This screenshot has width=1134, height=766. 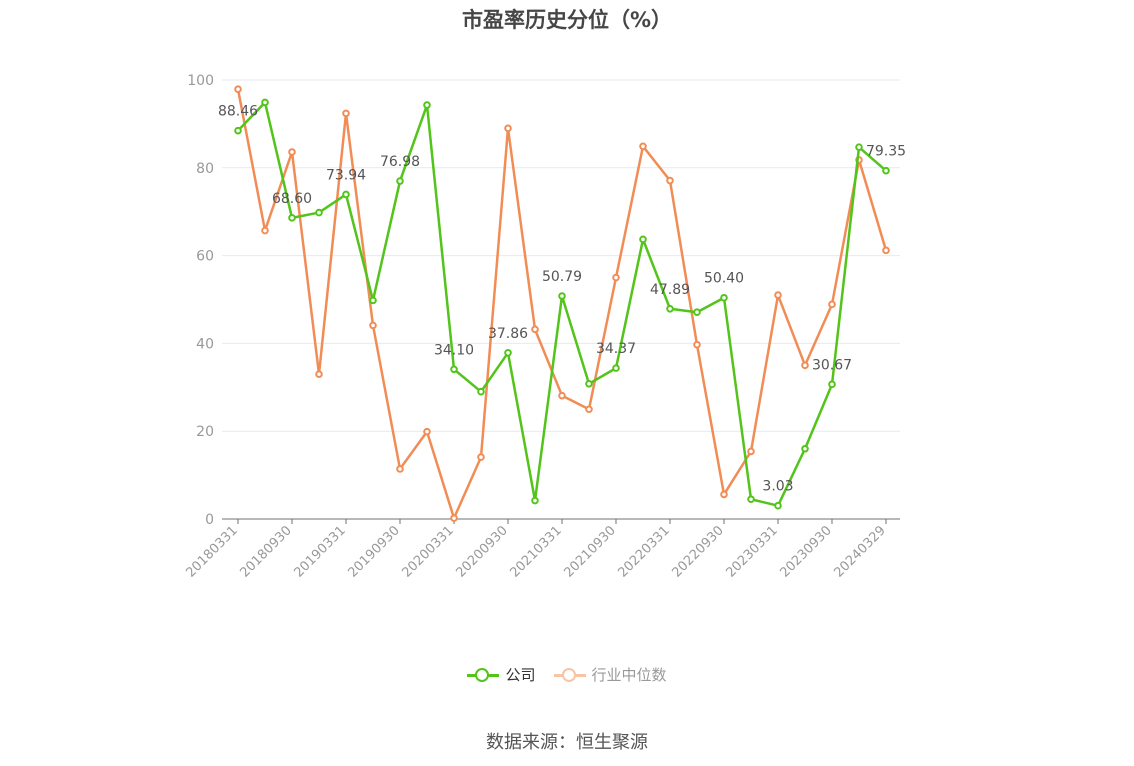 What do you see at coordinates (670, 290) in the screenshot?
I see `data-label: 47.89` at bounding box center [670, 290].